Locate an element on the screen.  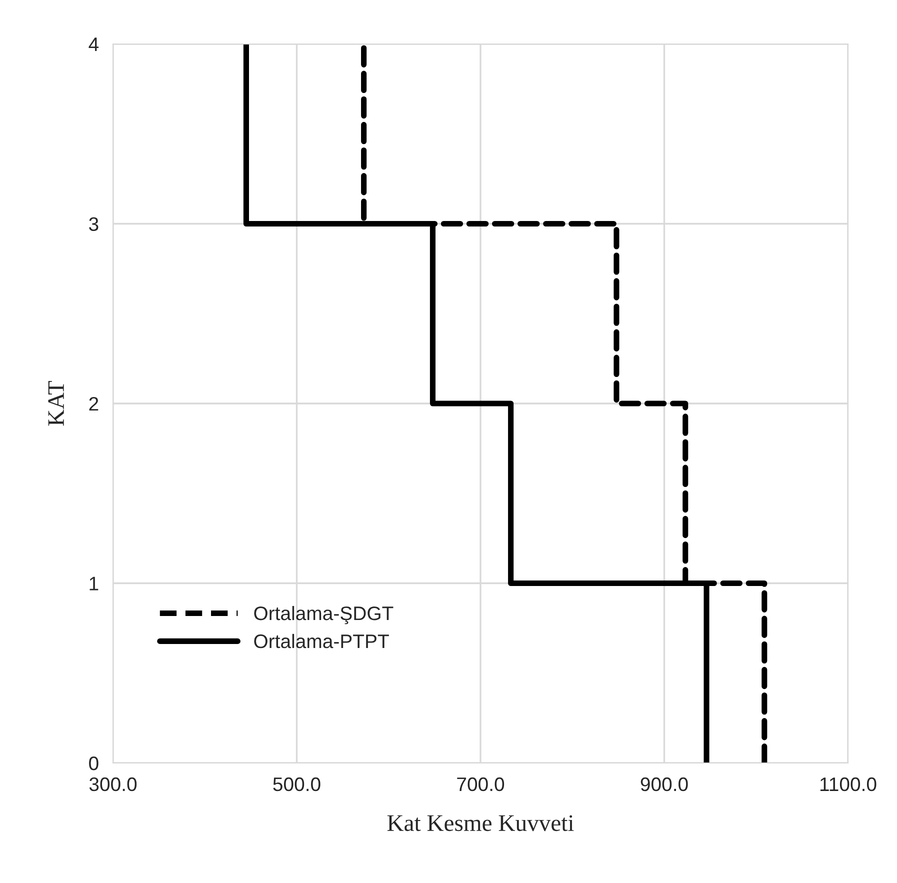
y-axis-title: KAT is located at coordinates (56, 403).